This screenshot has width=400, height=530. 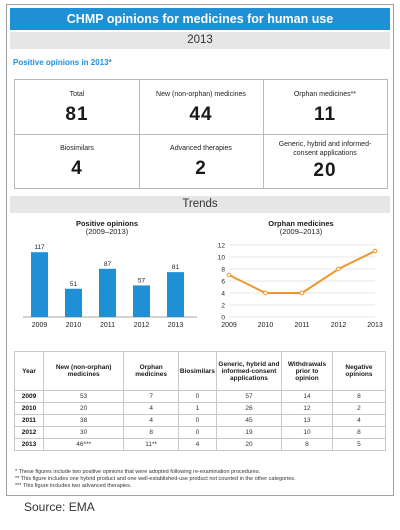 I want to click on y-tick-label: 8, so click(x=223, y=270).